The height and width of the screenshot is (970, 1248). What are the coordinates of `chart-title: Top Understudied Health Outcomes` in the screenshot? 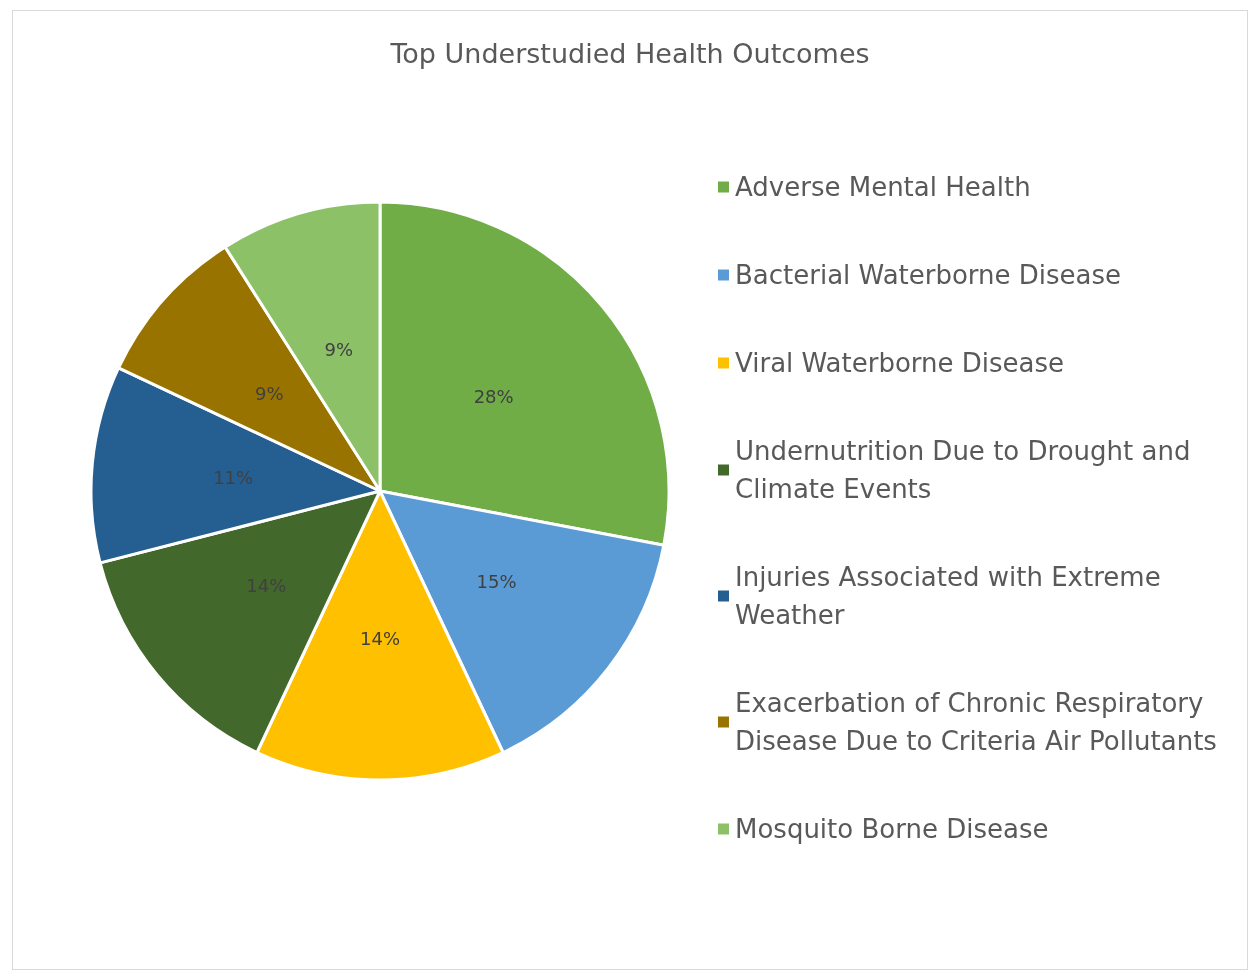 It's located at (629, 53).